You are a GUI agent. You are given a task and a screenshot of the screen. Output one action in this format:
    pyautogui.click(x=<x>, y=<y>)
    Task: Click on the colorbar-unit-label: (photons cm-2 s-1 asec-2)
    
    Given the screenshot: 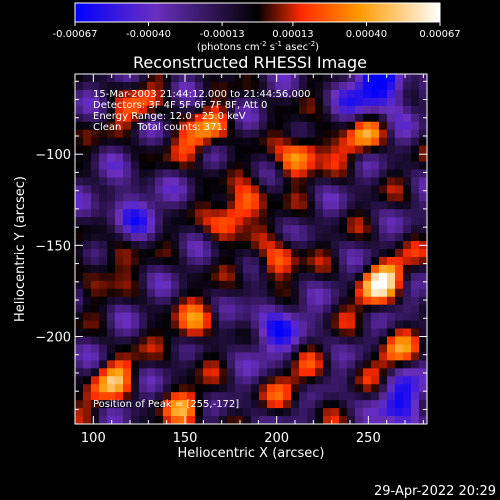 What is the action you would take?
    pyautogui.click(x=258, y=46)
    